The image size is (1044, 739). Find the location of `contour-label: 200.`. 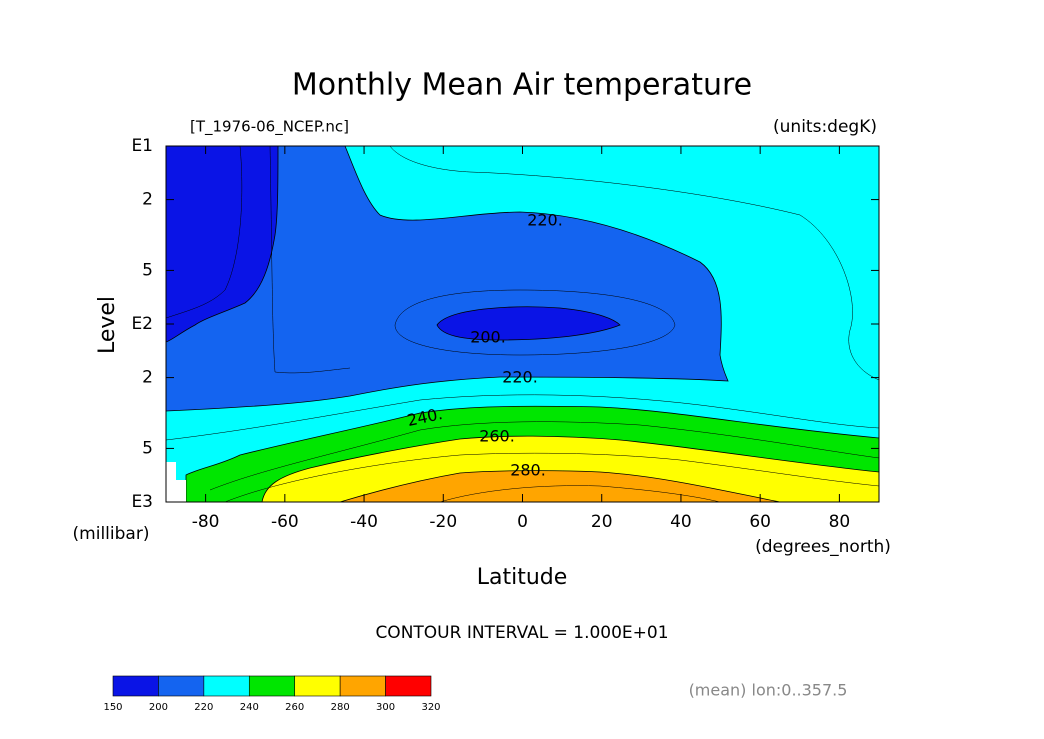

contour-label: 200. is located at coordinates (488, 337).